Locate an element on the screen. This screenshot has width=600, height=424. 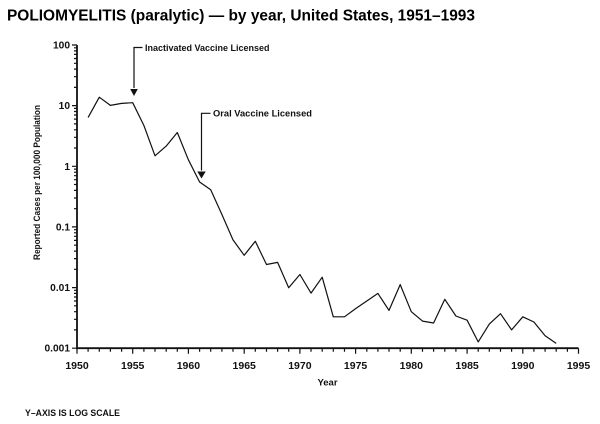
svg-text: 1975 is located at coordinates (356, 366).